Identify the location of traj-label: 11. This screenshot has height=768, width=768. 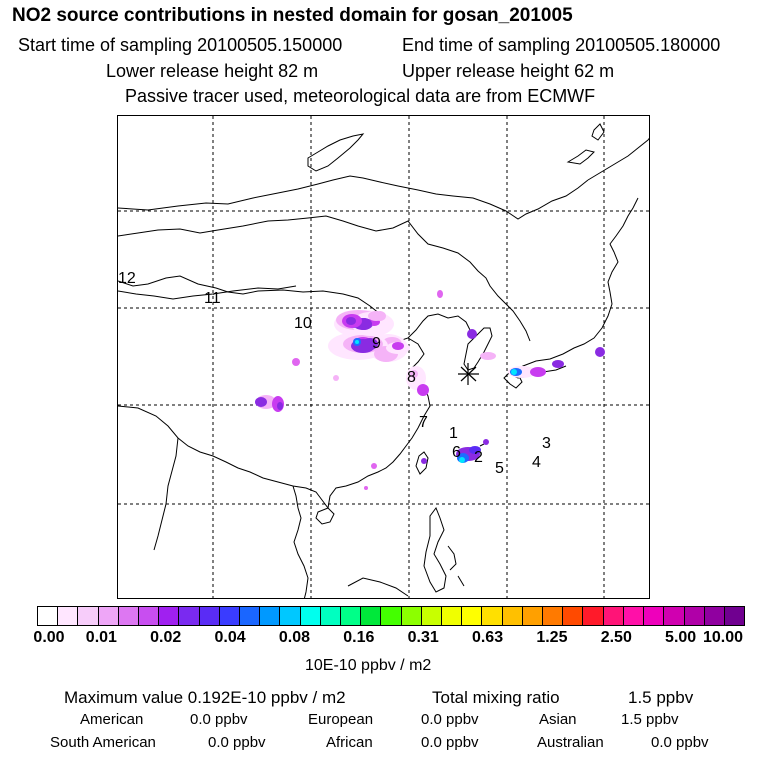
(212, 298).